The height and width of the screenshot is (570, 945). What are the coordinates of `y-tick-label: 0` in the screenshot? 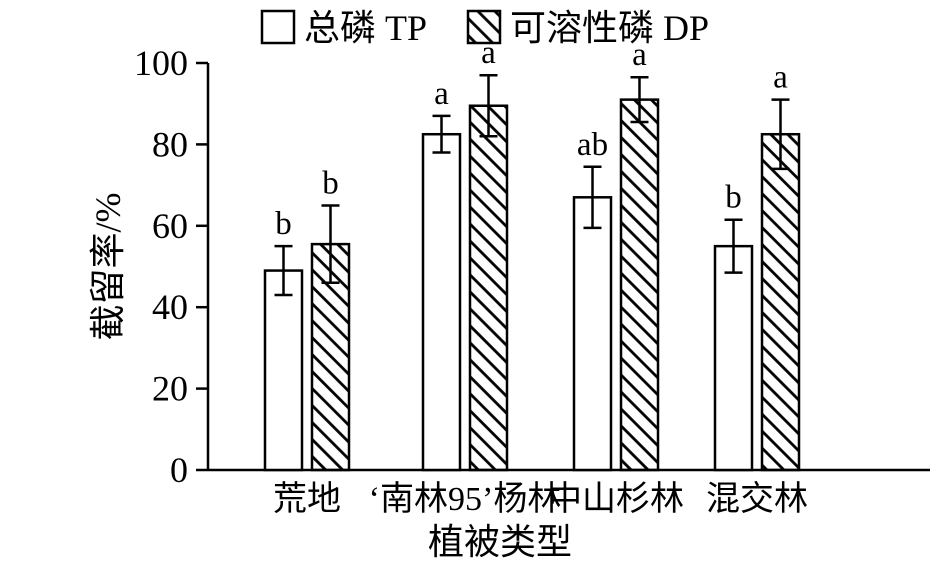 It's located at (179, 470).